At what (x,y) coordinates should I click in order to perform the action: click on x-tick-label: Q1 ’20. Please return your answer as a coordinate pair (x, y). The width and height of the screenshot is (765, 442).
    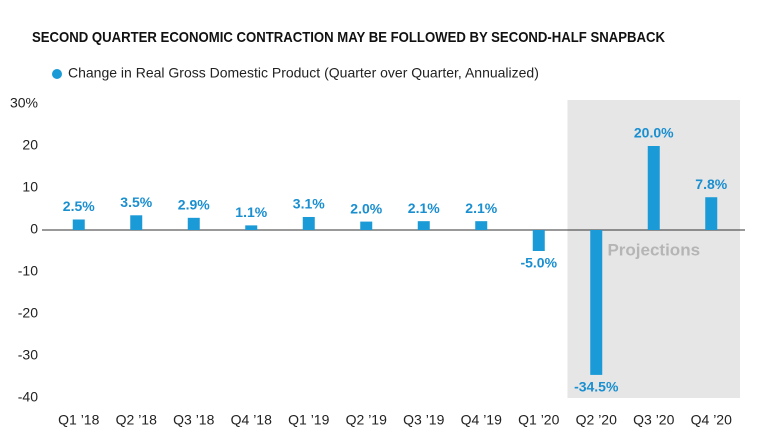
    Looking at the image, I should click on (538, 420).